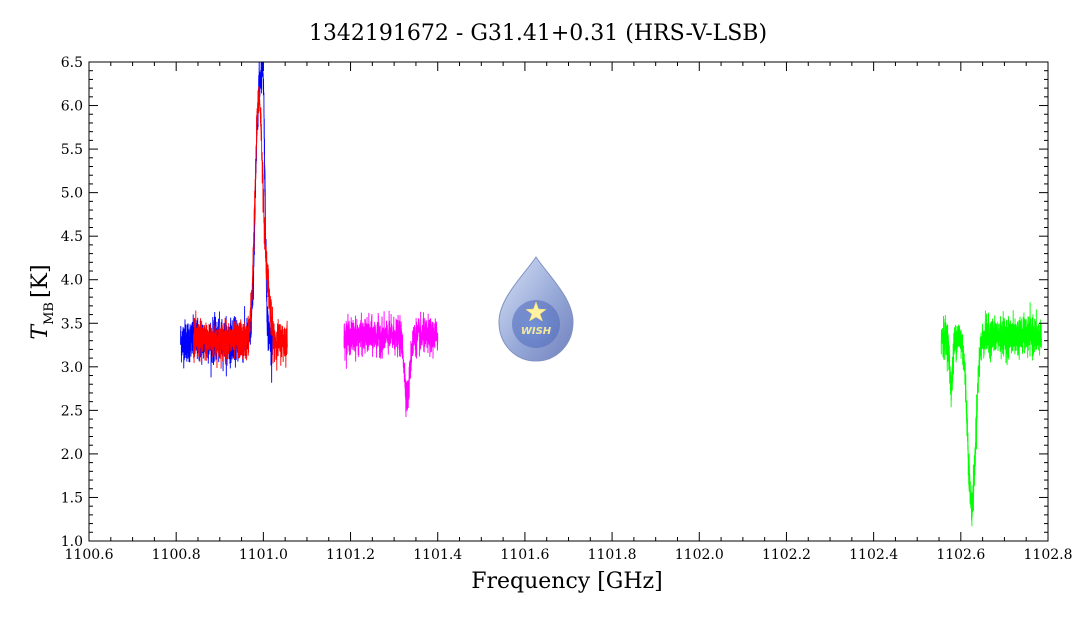 Image resolution: width=1072 pixels, height=618 pixels. Describe the element at coordinates (72, 150) in the screenshot. I see `y-tick-label: 5.5` at that location.